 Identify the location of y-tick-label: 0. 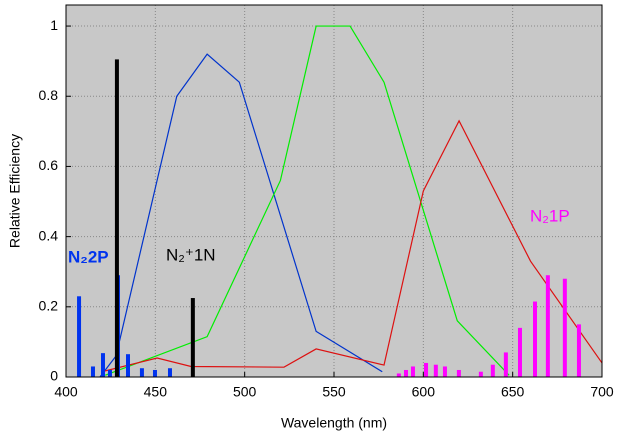
(54, 376).